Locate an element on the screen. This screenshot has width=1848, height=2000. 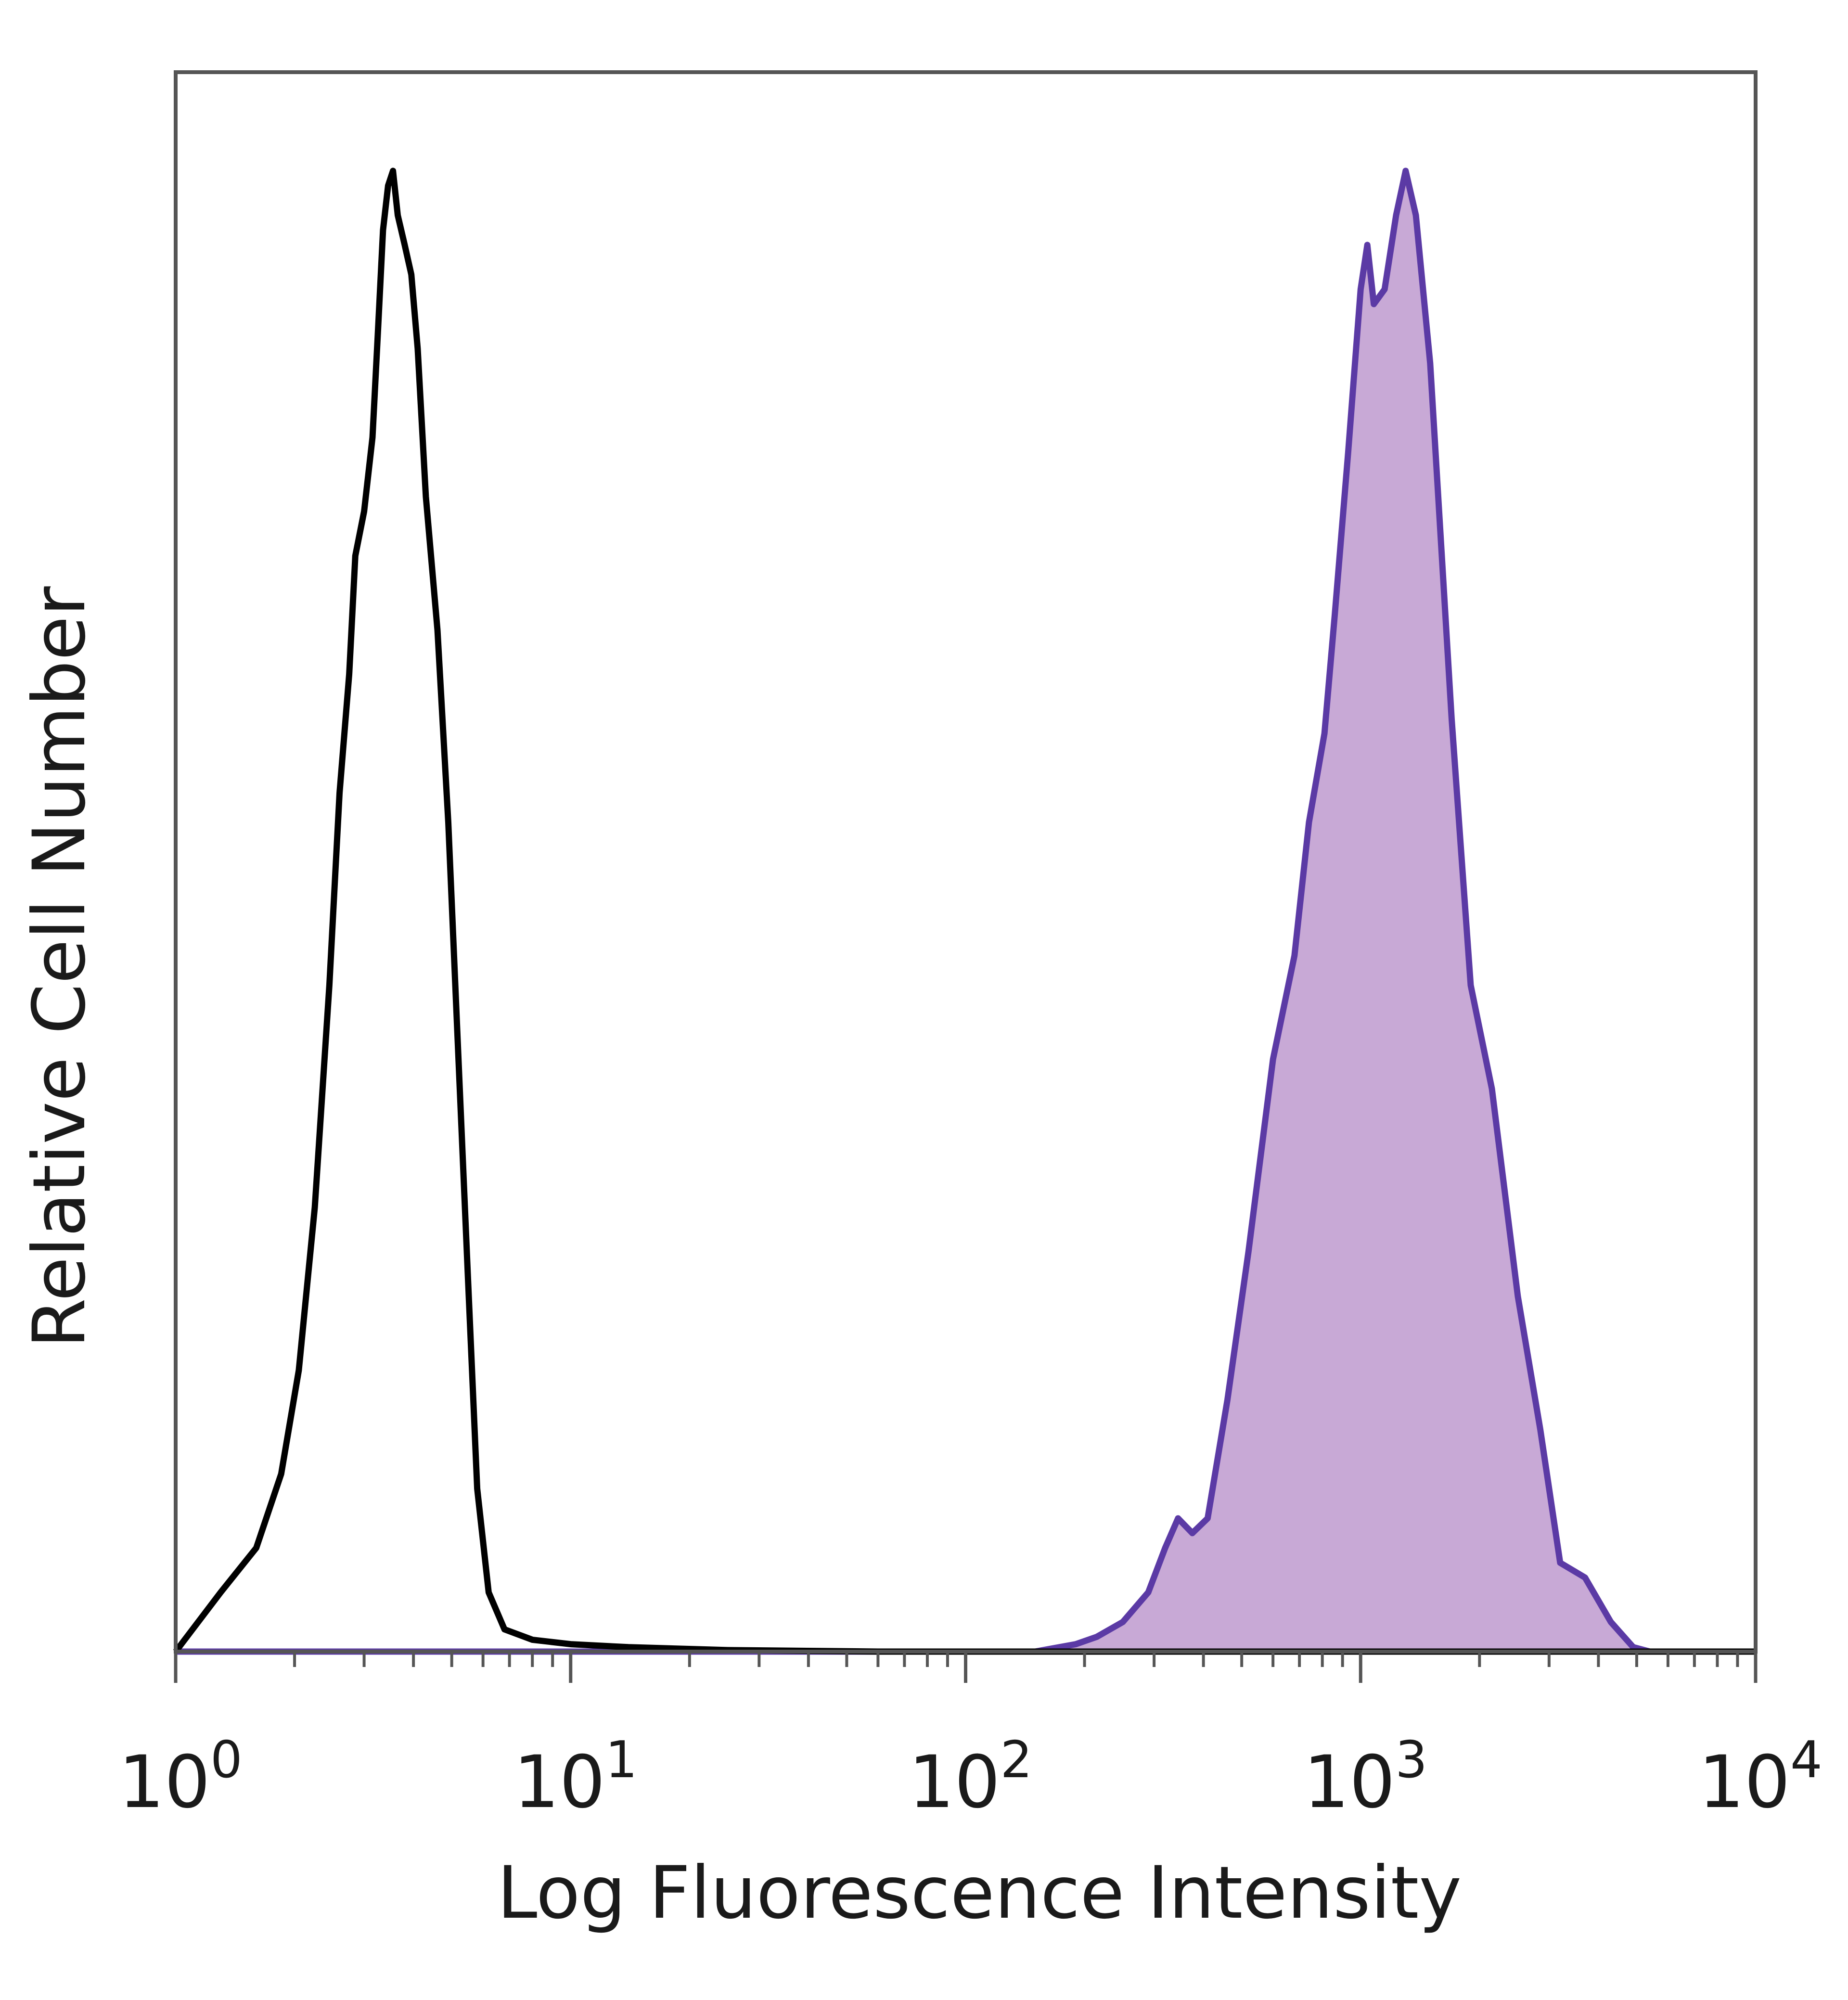
y-axis-label: Relative Cell Number is located at coordinates (60, 967).